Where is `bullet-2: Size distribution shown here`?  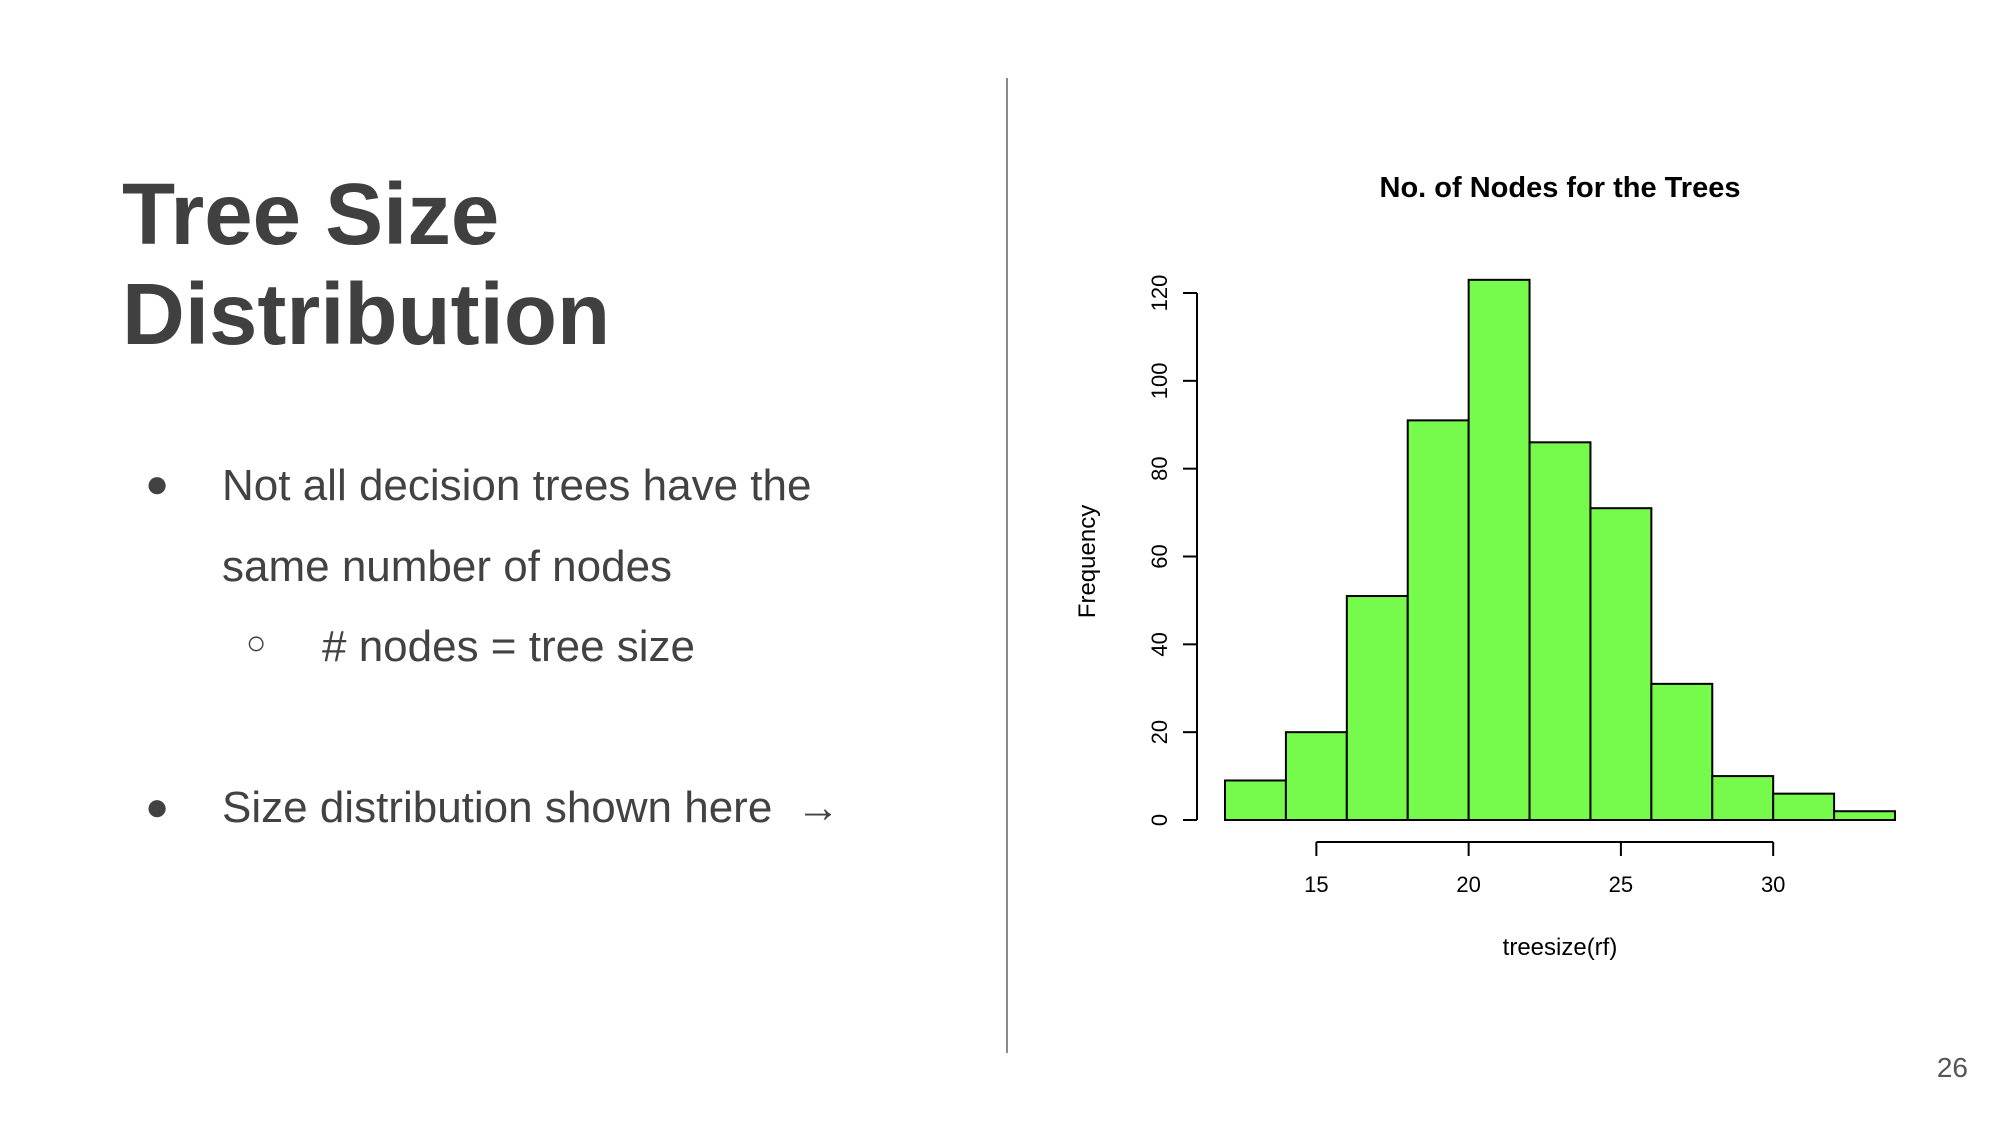
bullet-2: Size distribution shown here is located at coordinates (497, 807).